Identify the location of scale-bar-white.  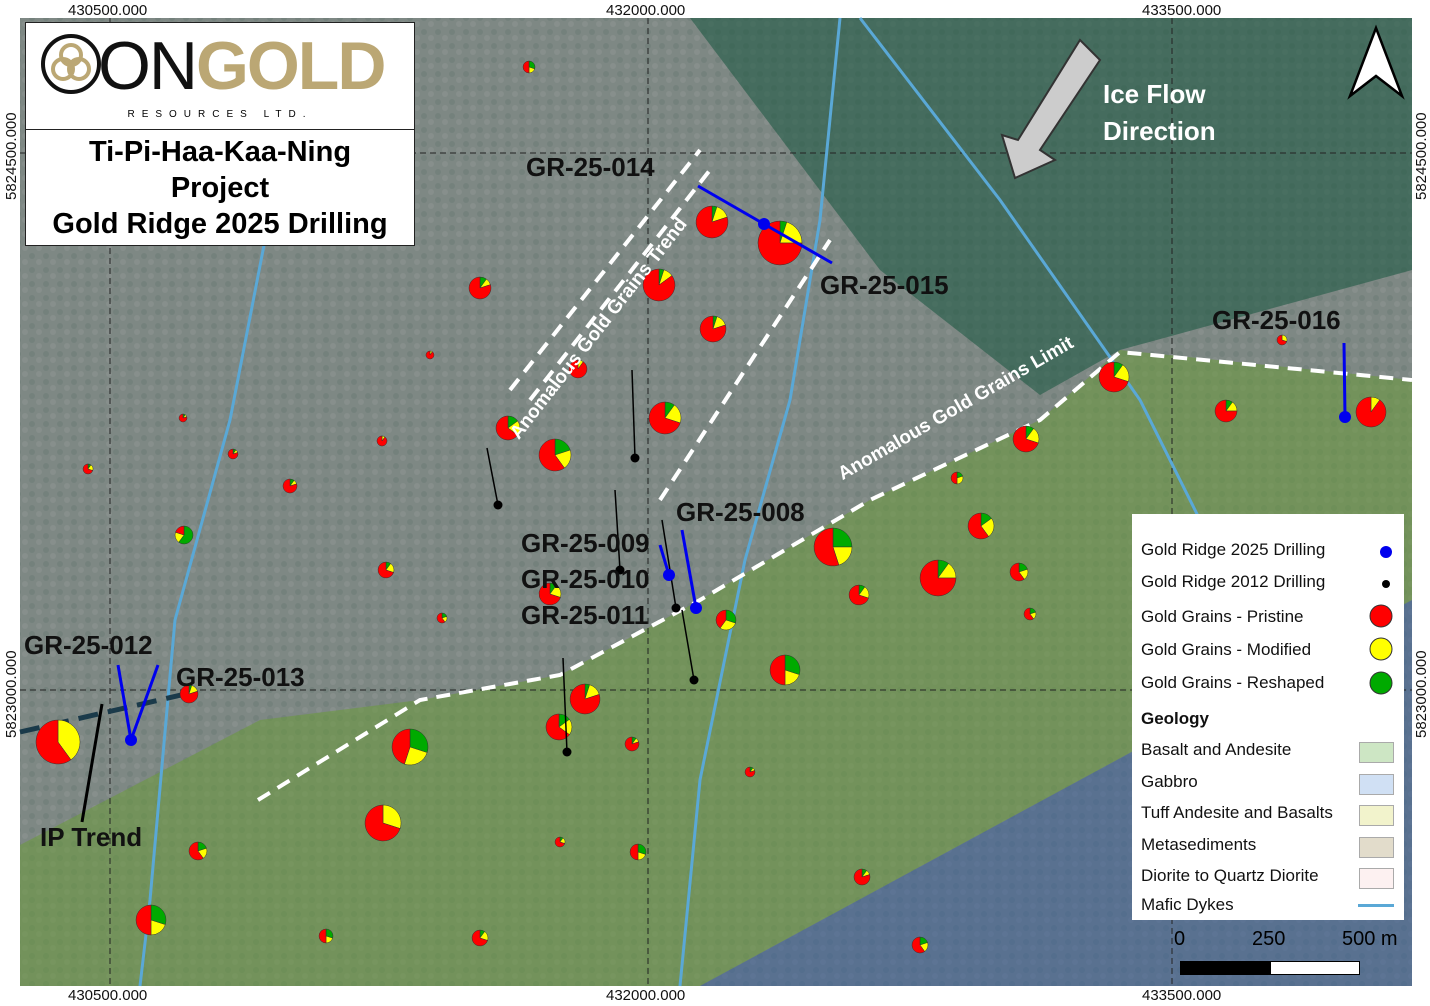
(1315, 968).